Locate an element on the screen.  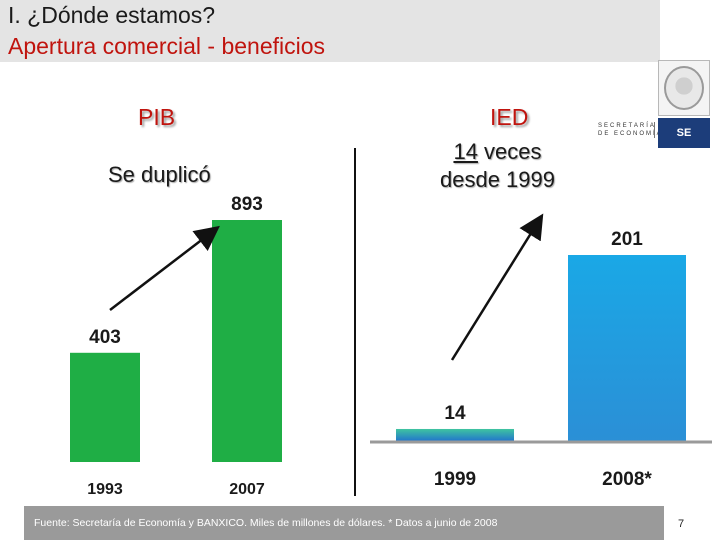
pib-data-label: 403 is located at coordinates (105, 337).